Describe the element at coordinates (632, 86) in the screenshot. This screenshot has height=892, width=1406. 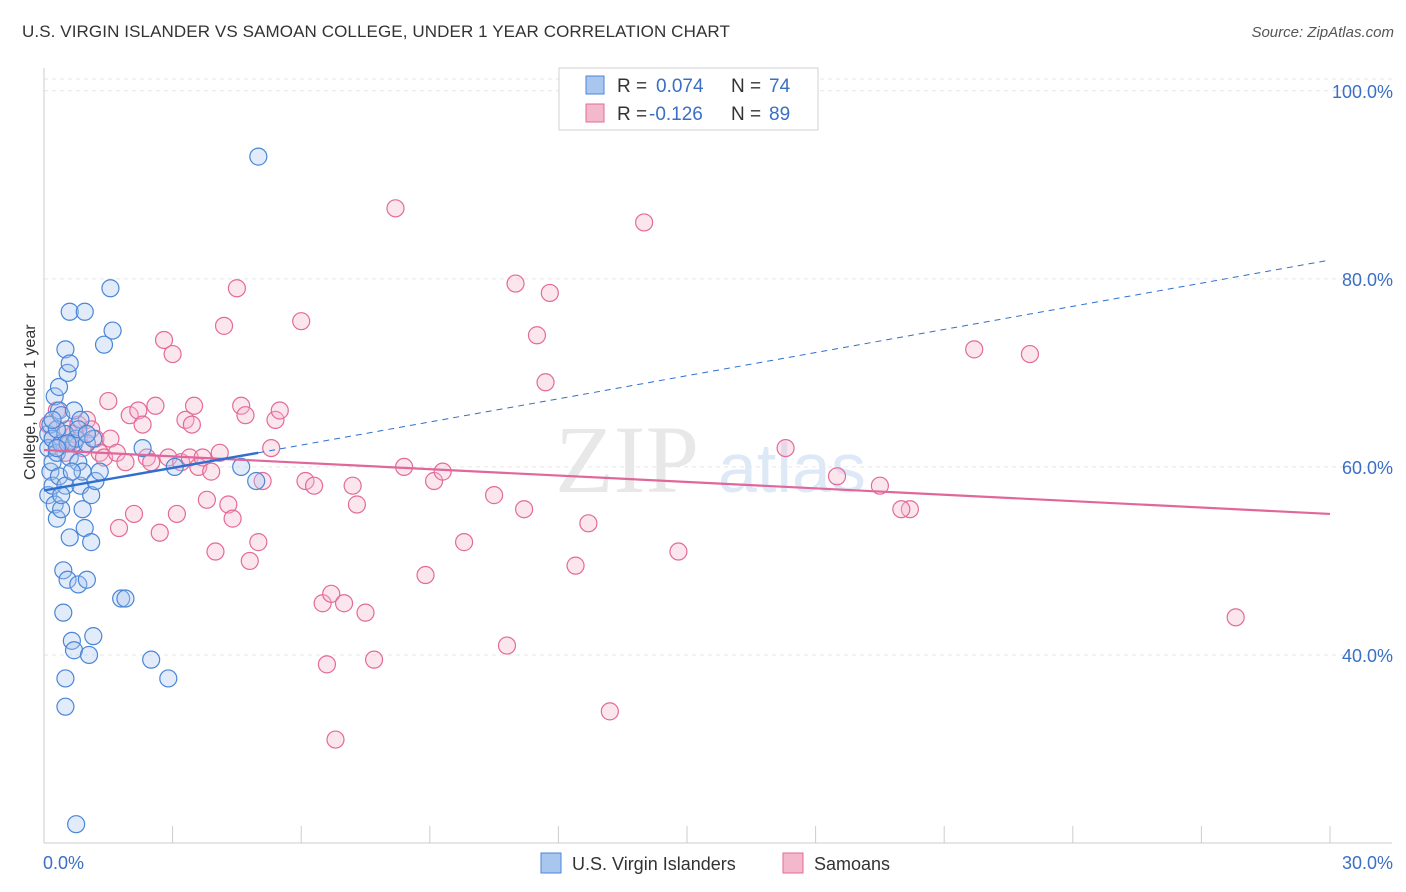
I see `legend-r-label-1: R =` at that location.